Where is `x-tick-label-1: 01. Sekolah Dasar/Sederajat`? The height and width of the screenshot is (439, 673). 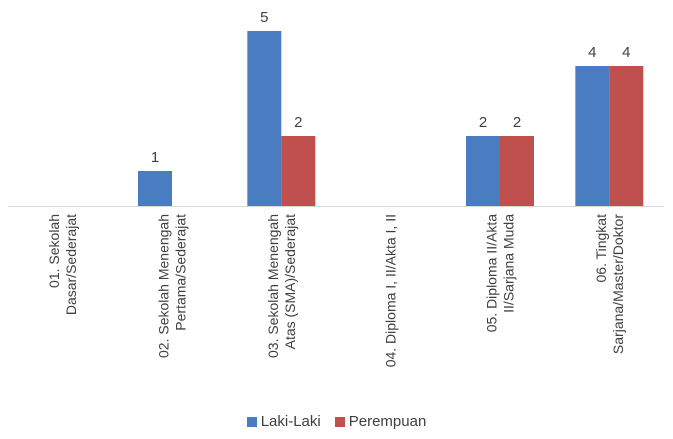
x-tick-label-1: 01. Sekolah Dasar/Sederajat is located at coordinates (62, 264).